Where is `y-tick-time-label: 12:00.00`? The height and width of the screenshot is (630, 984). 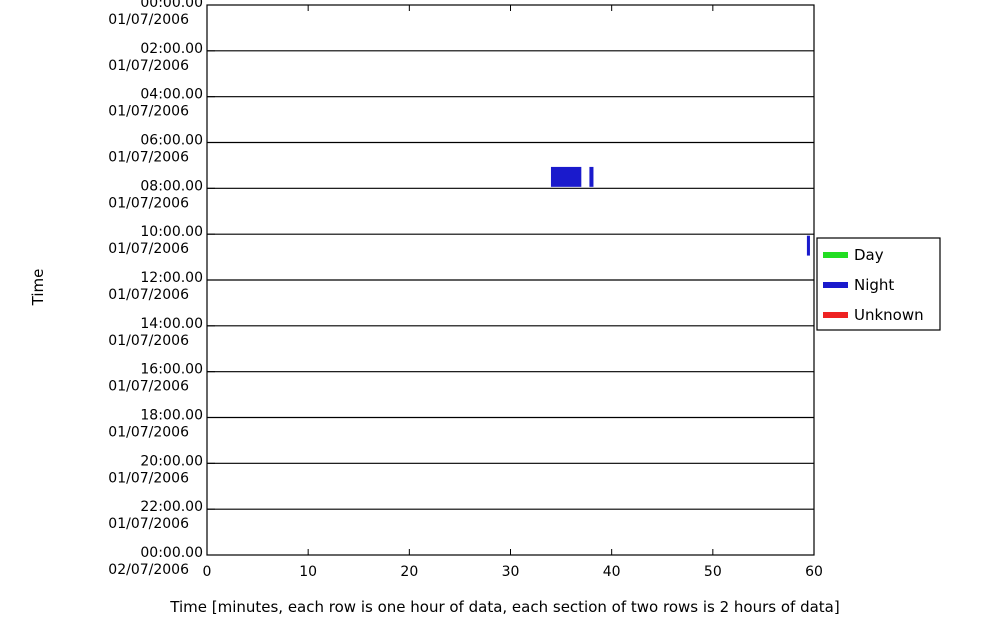
y-tick-time-label: 12:00.00 is located at coordinates (171, 278).